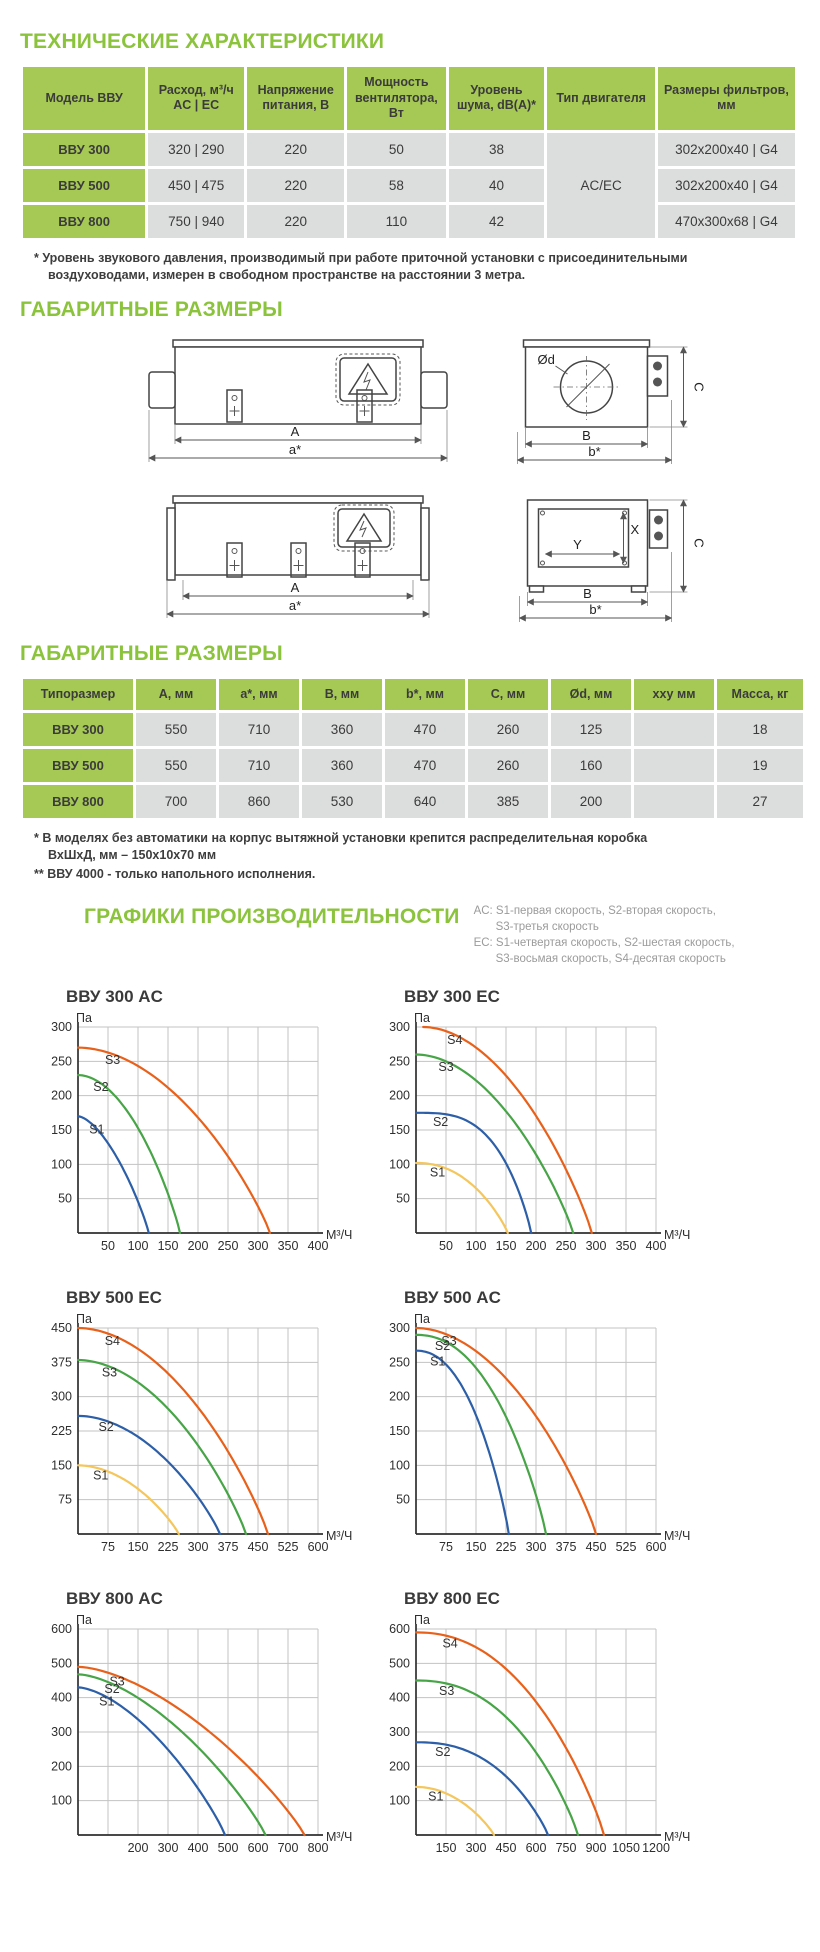 The height and width of the screenshot is (1952, 820). Describe the element at coordinates (496, 149) in the screenshot. I see `noise-cell: 38` at that location.